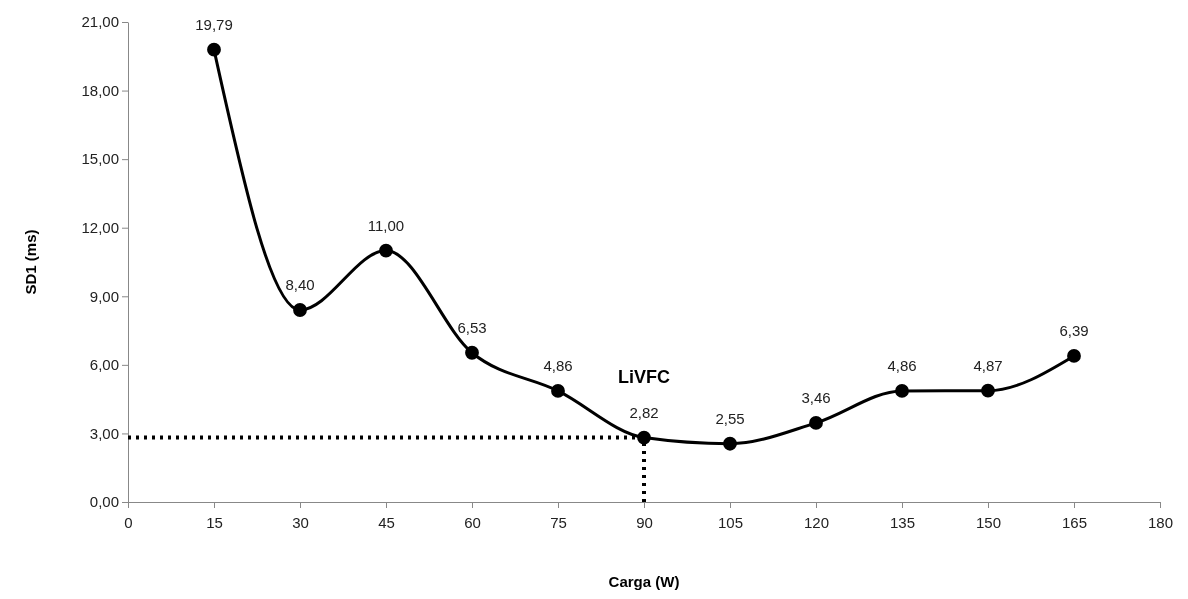 The height and width of the screenshot is (599, 1188). What do you see at coordinates (100, 90) in the screenshot?
I see `y-tick-label: 18,00` at bounding box center [100, 90].